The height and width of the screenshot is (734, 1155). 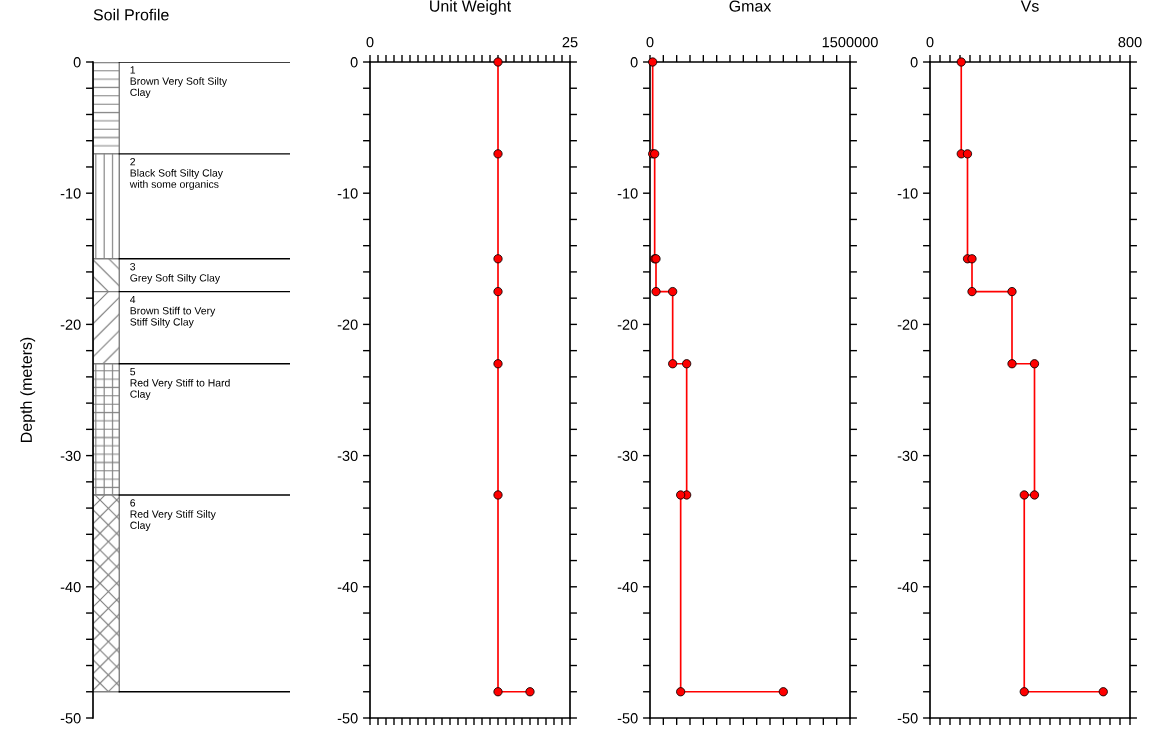 What do you see at coordinates (131, 14) in the screenshot?
I see `chart-title: Soil Profile` at bounding box center [131, 14].